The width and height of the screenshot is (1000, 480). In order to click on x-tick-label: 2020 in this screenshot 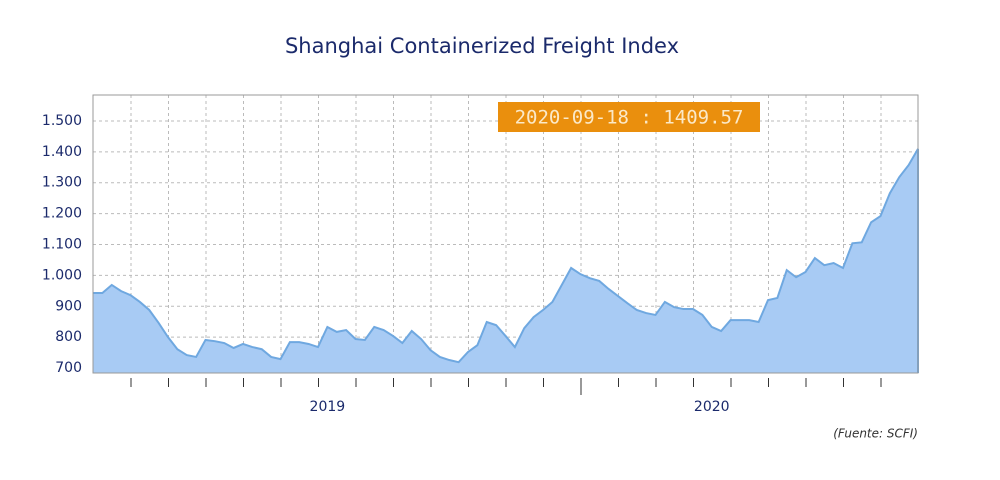, I will do `click(712, 407)`.